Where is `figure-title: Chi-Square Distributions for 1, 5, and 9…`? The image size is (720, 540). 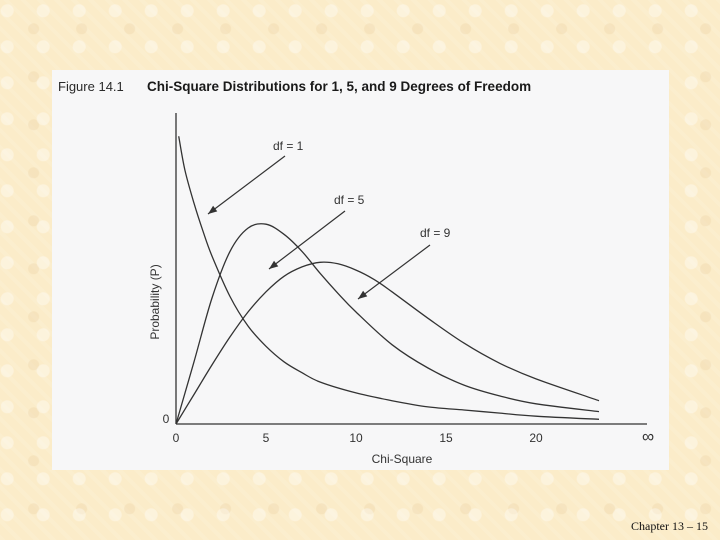 figure-title: Chi-Square Distributions for 1, 5, and 9… is located at coordinates (339, 86).